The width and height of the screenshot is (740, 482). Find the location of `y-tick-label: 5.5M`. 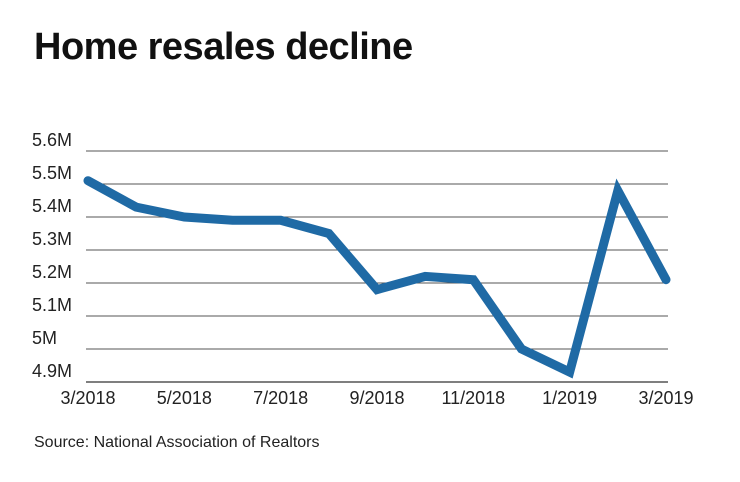

y-tick-label: 5.5M is located at coordinates (52, 173).